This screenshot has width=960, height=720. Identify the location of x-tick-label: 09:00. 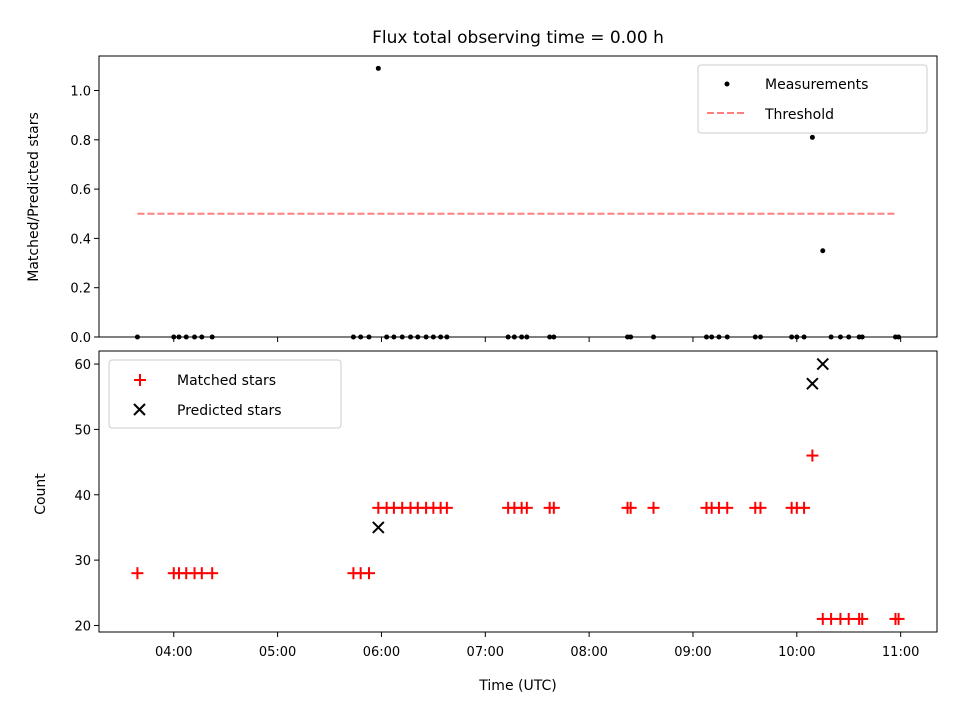
(692, 652).